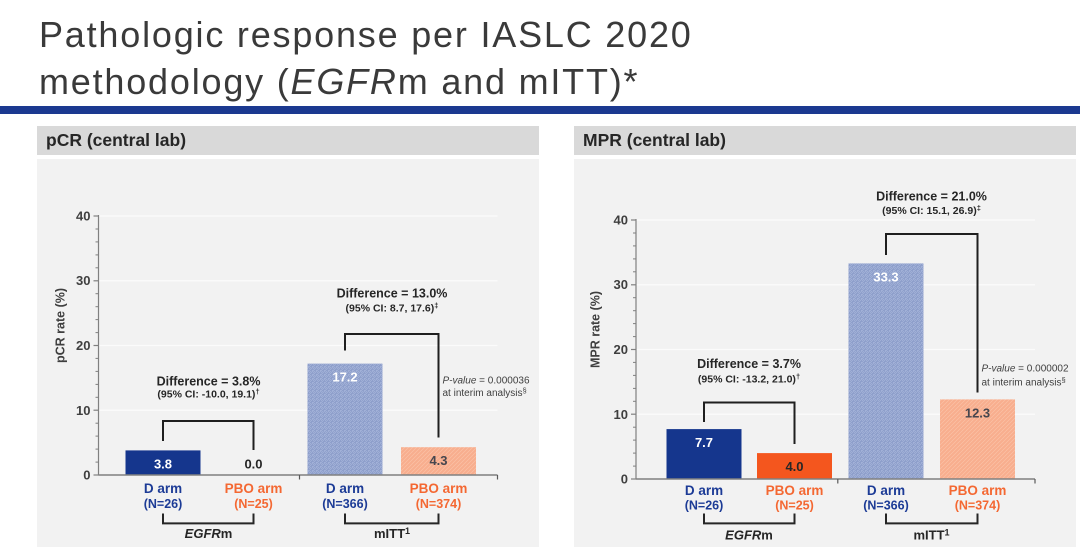  Describe the element at coordinates (977, 412) in the screenshot. I see `svg-text: 12.3` at that location.